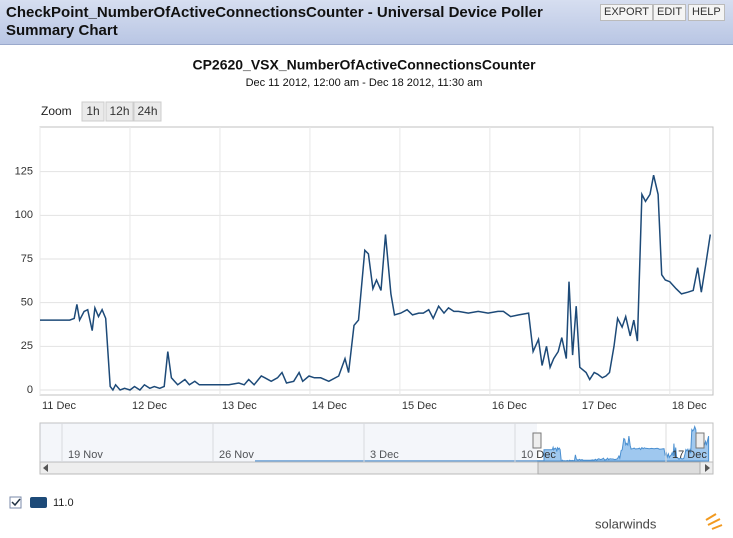 The height and width of the screenshot is (538, 733). Describe the element at coordinates (27, 303) in the screenshot. I see `y-tick-label: 50` at that location.